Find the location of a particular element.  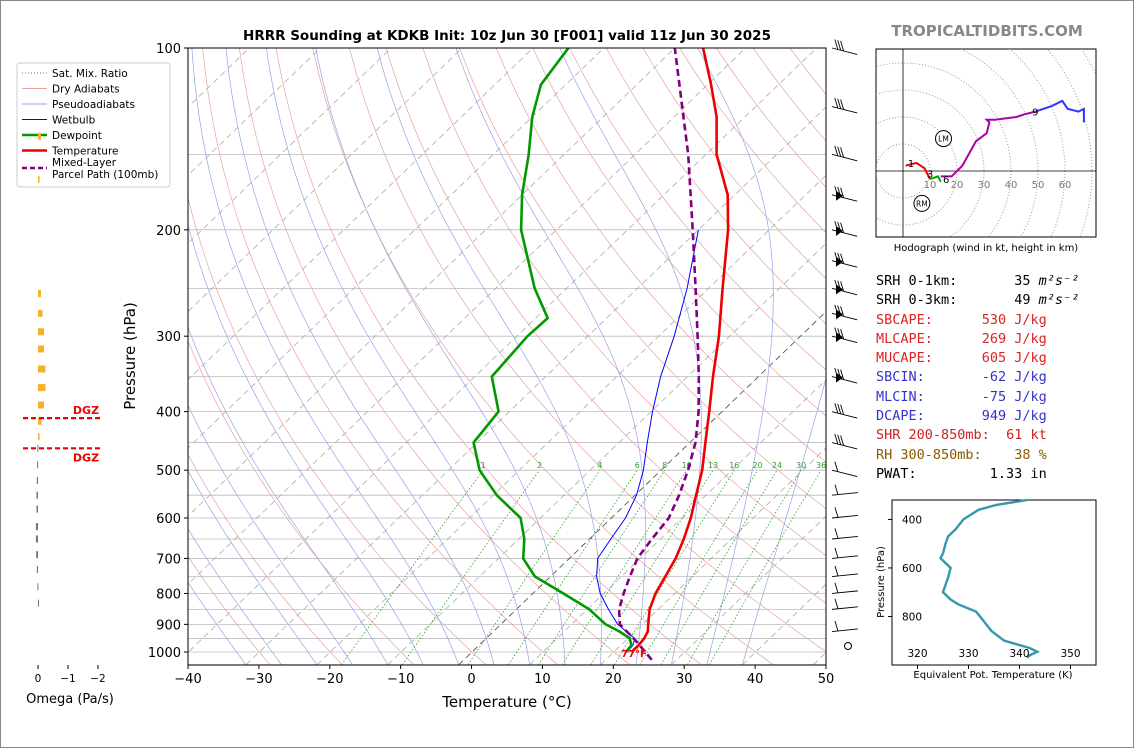

x-tick-label: −40 is located at coordinates (187, 679).